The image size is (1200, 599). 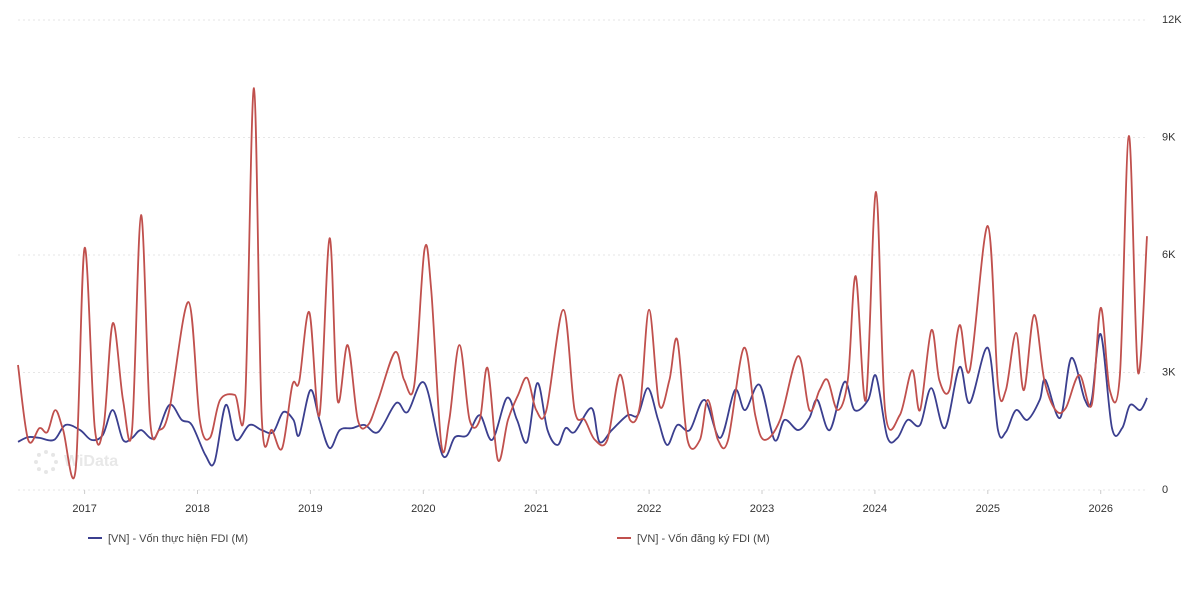 I want to click on y-tick-label: 12K, so click(x=1172, y=20).